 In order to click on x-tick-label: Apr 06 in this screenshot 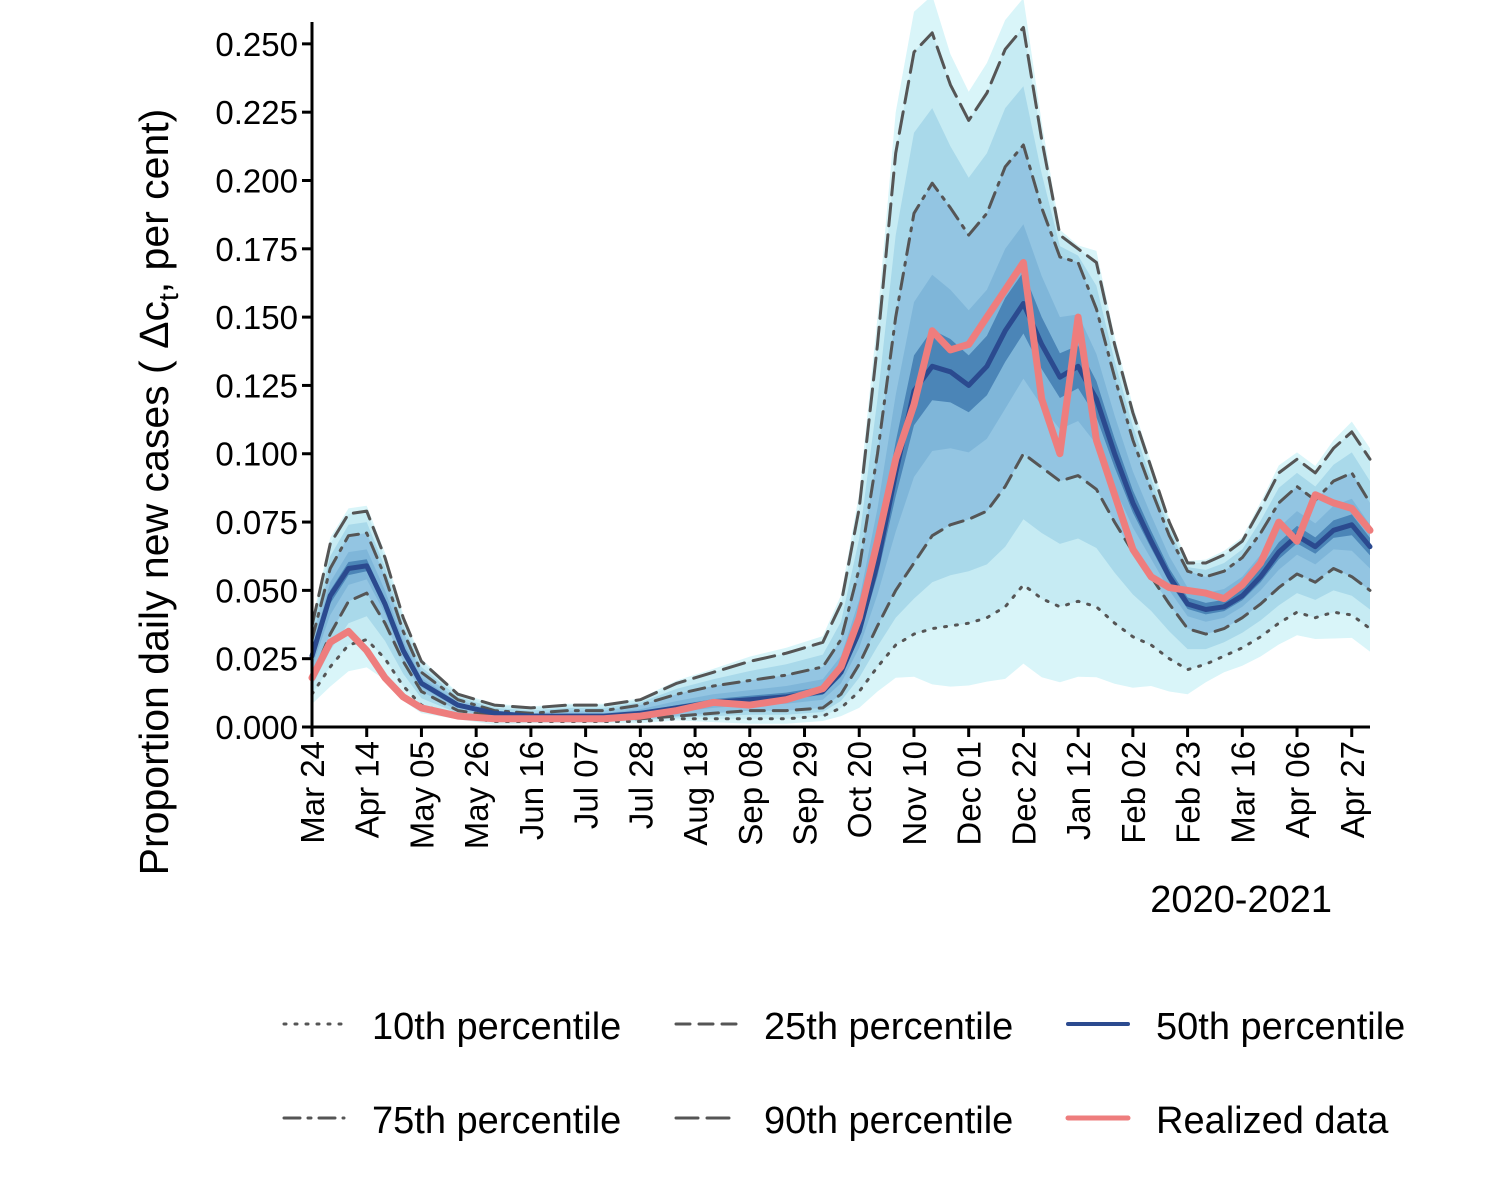, I will do `click(1297, 789)`.